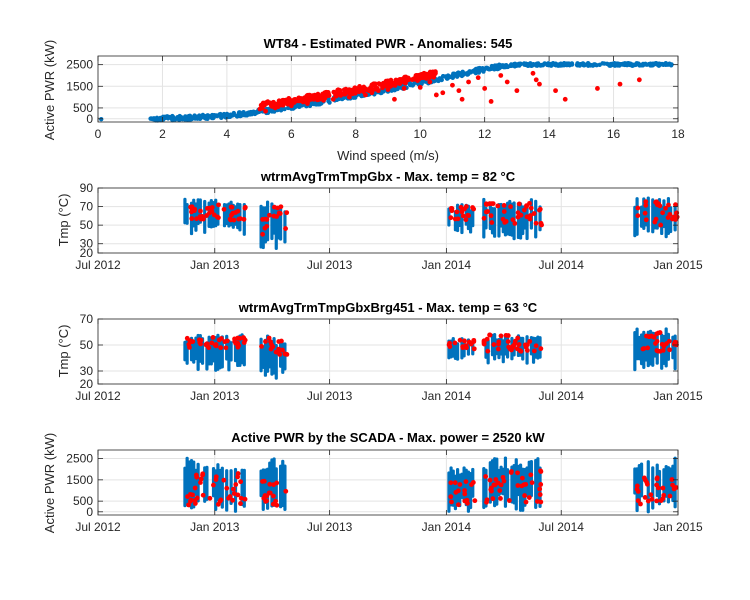 Image resolution: width=750 pixels, height=600 pixels. What do you see at coordinates (447, 396) in the screenshot?
I see `x-tick-label: Jan 2014` at bounding box center [447, 396].